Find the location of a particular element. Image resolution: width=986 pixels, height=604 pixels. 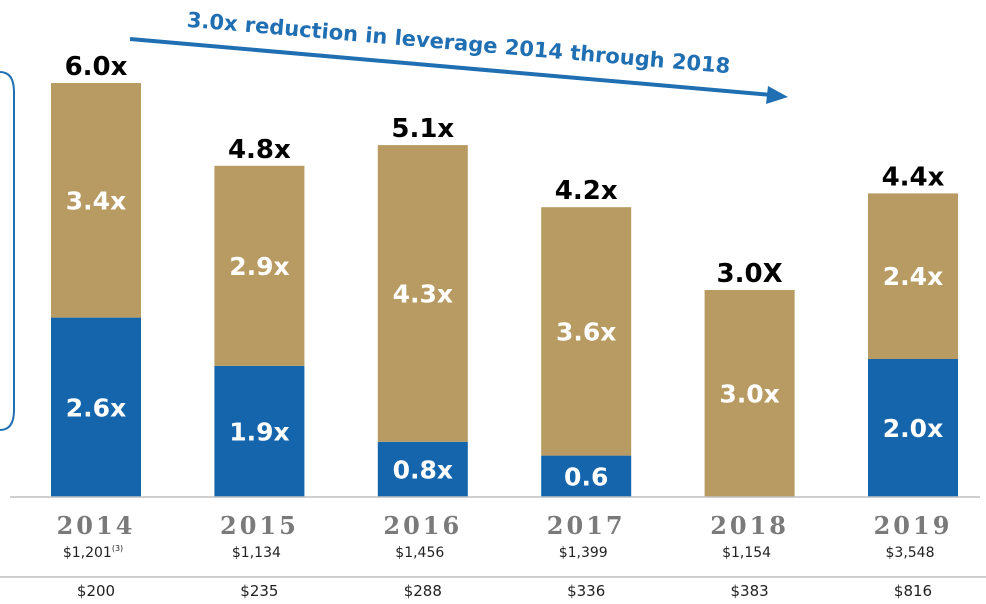

sub-label-2014: $1,201(3) is located at coordinates (93, 552).